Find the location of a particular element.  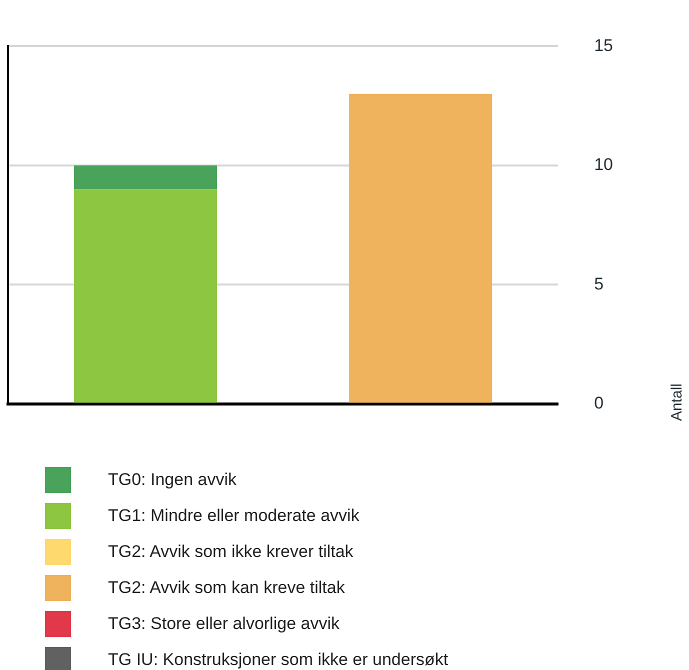

y-tick-label: 10 is located at coordinates (604, 164).